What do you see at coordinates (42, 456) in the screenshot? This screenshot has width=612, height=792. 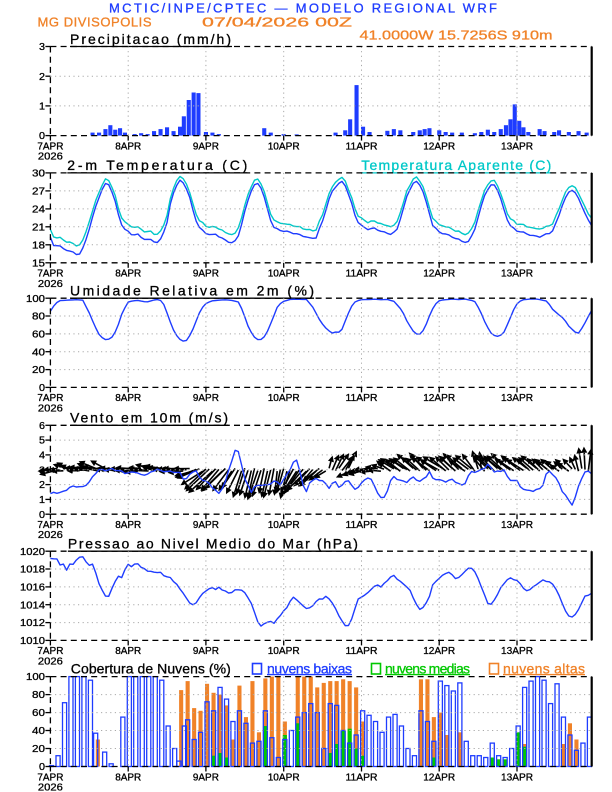 I see `svg-text: 4` at bounding box center [42, 456].